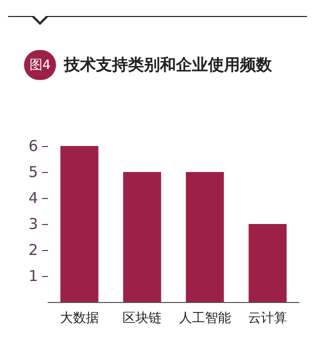  What do you see at coordinates (204, 318) in the screenshot?
I see `x-tick-label: 人工智能` at bounding box center [204, 318].